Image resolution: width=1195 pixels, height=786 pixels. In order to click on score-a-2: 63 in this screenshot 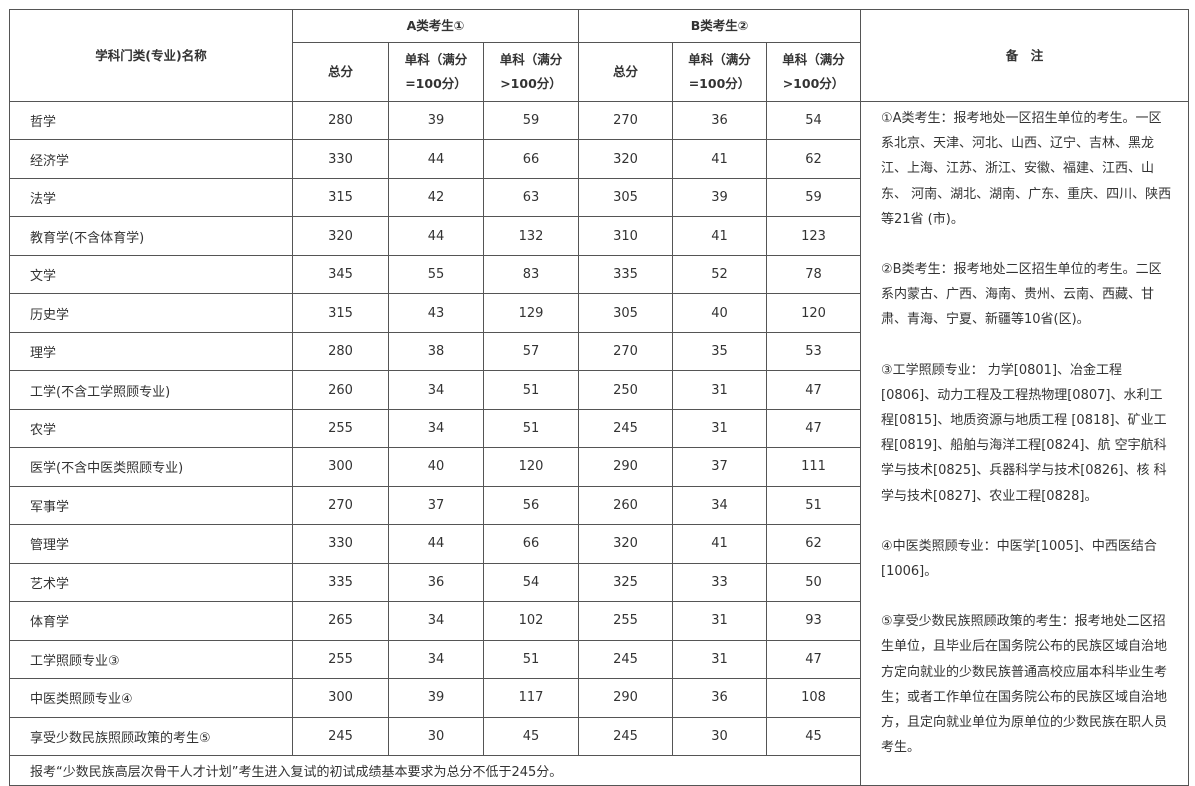, I will do `click(531, 197)`.